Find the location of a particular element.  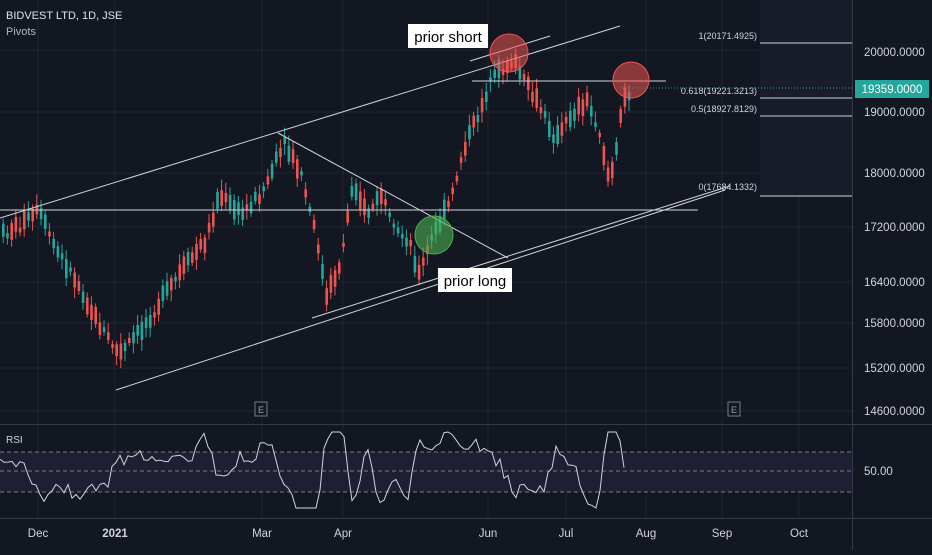

price-tick: 15200.0000 is located at coordinates (894, 369).